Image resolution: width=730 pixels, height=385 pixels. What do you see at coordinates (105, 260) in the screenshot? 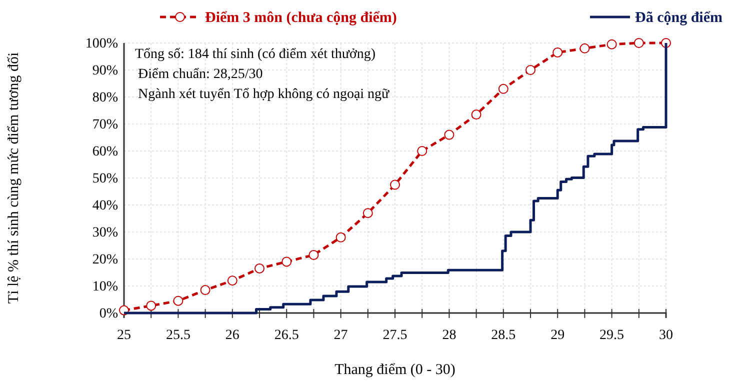
I see `y-tick-label: 20%` at bounding box center [105, 260].